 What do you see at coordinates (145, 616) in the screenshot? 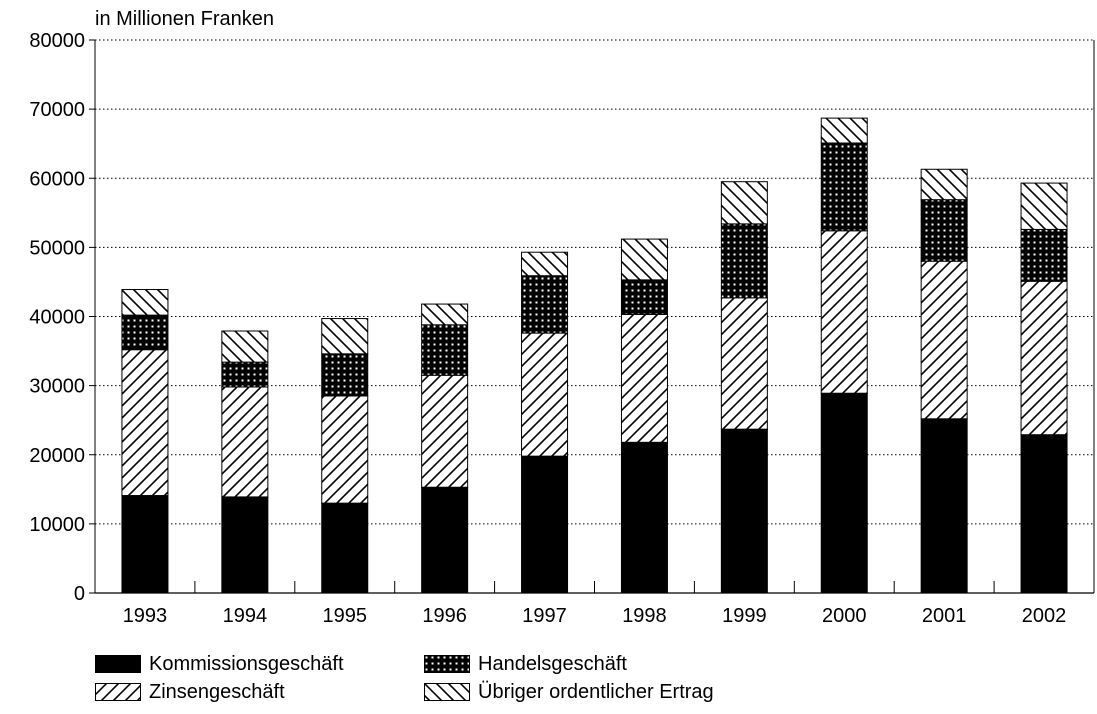
I see `x-tick-label: 1993` at bounding box center [145, 616].